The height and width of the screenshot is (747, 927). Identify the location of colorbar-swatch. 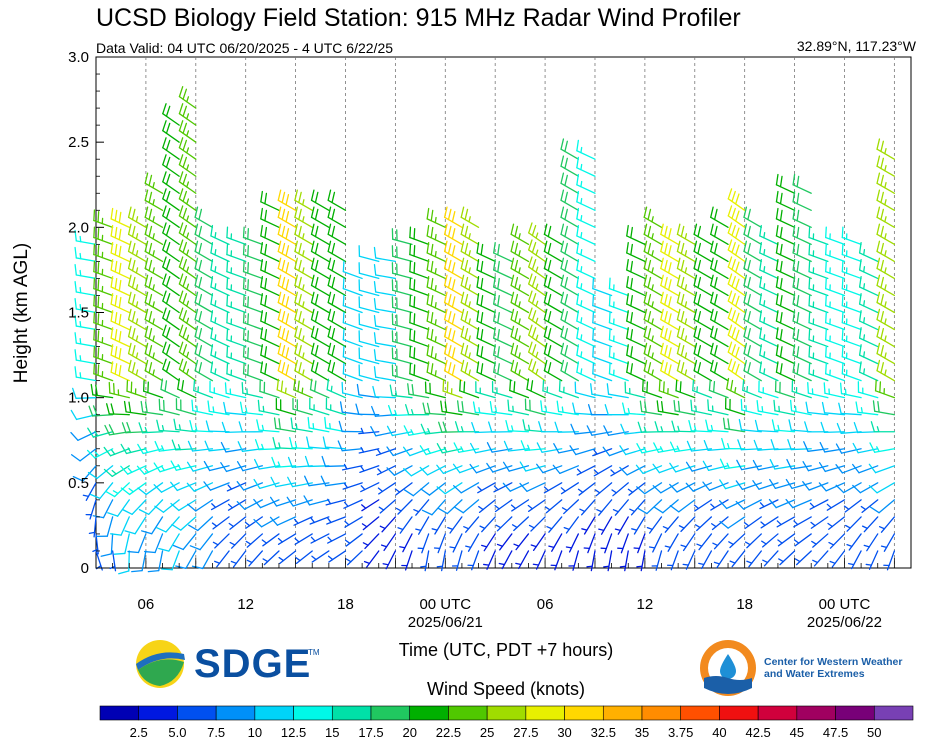
(468, 713).